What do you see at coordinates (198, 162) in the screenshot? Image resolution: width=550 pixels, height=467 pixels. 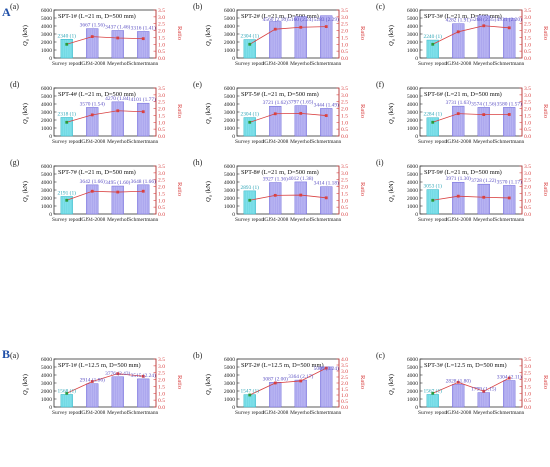 I see `panel-tag: (h)` at bounding box center [198, 162].